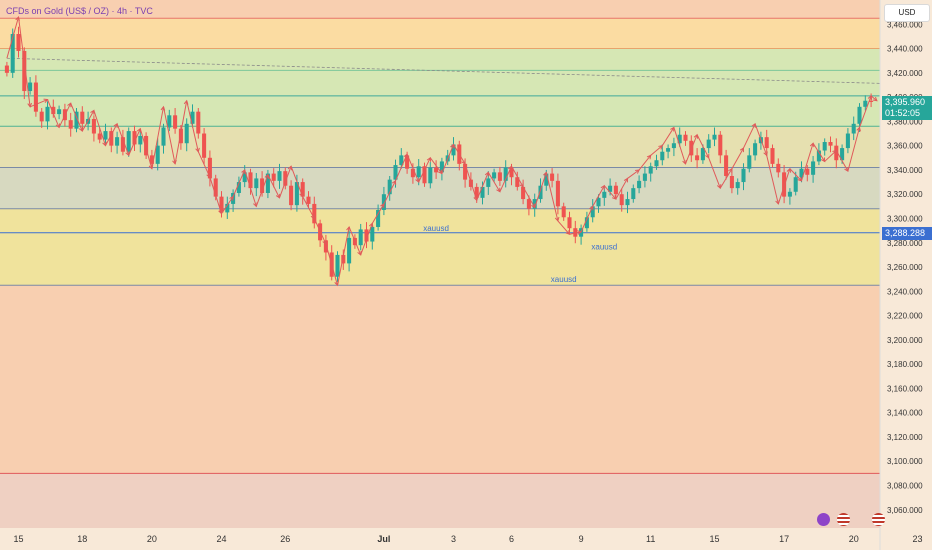 The image size is (932, 550). What do you see at coordinates (905, 316) in the screenshot?
I see `y-tick-label: 3,220.000` at bounding box center [905, 316].